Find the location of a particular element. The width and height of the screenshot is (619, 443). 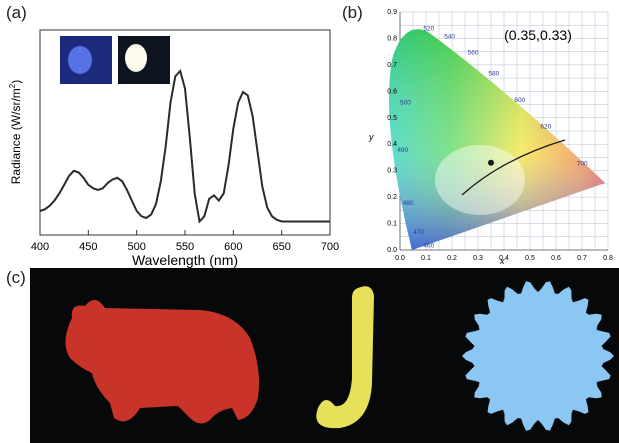

x-tick-label: 0.2 is located at coordinates (452, 258).